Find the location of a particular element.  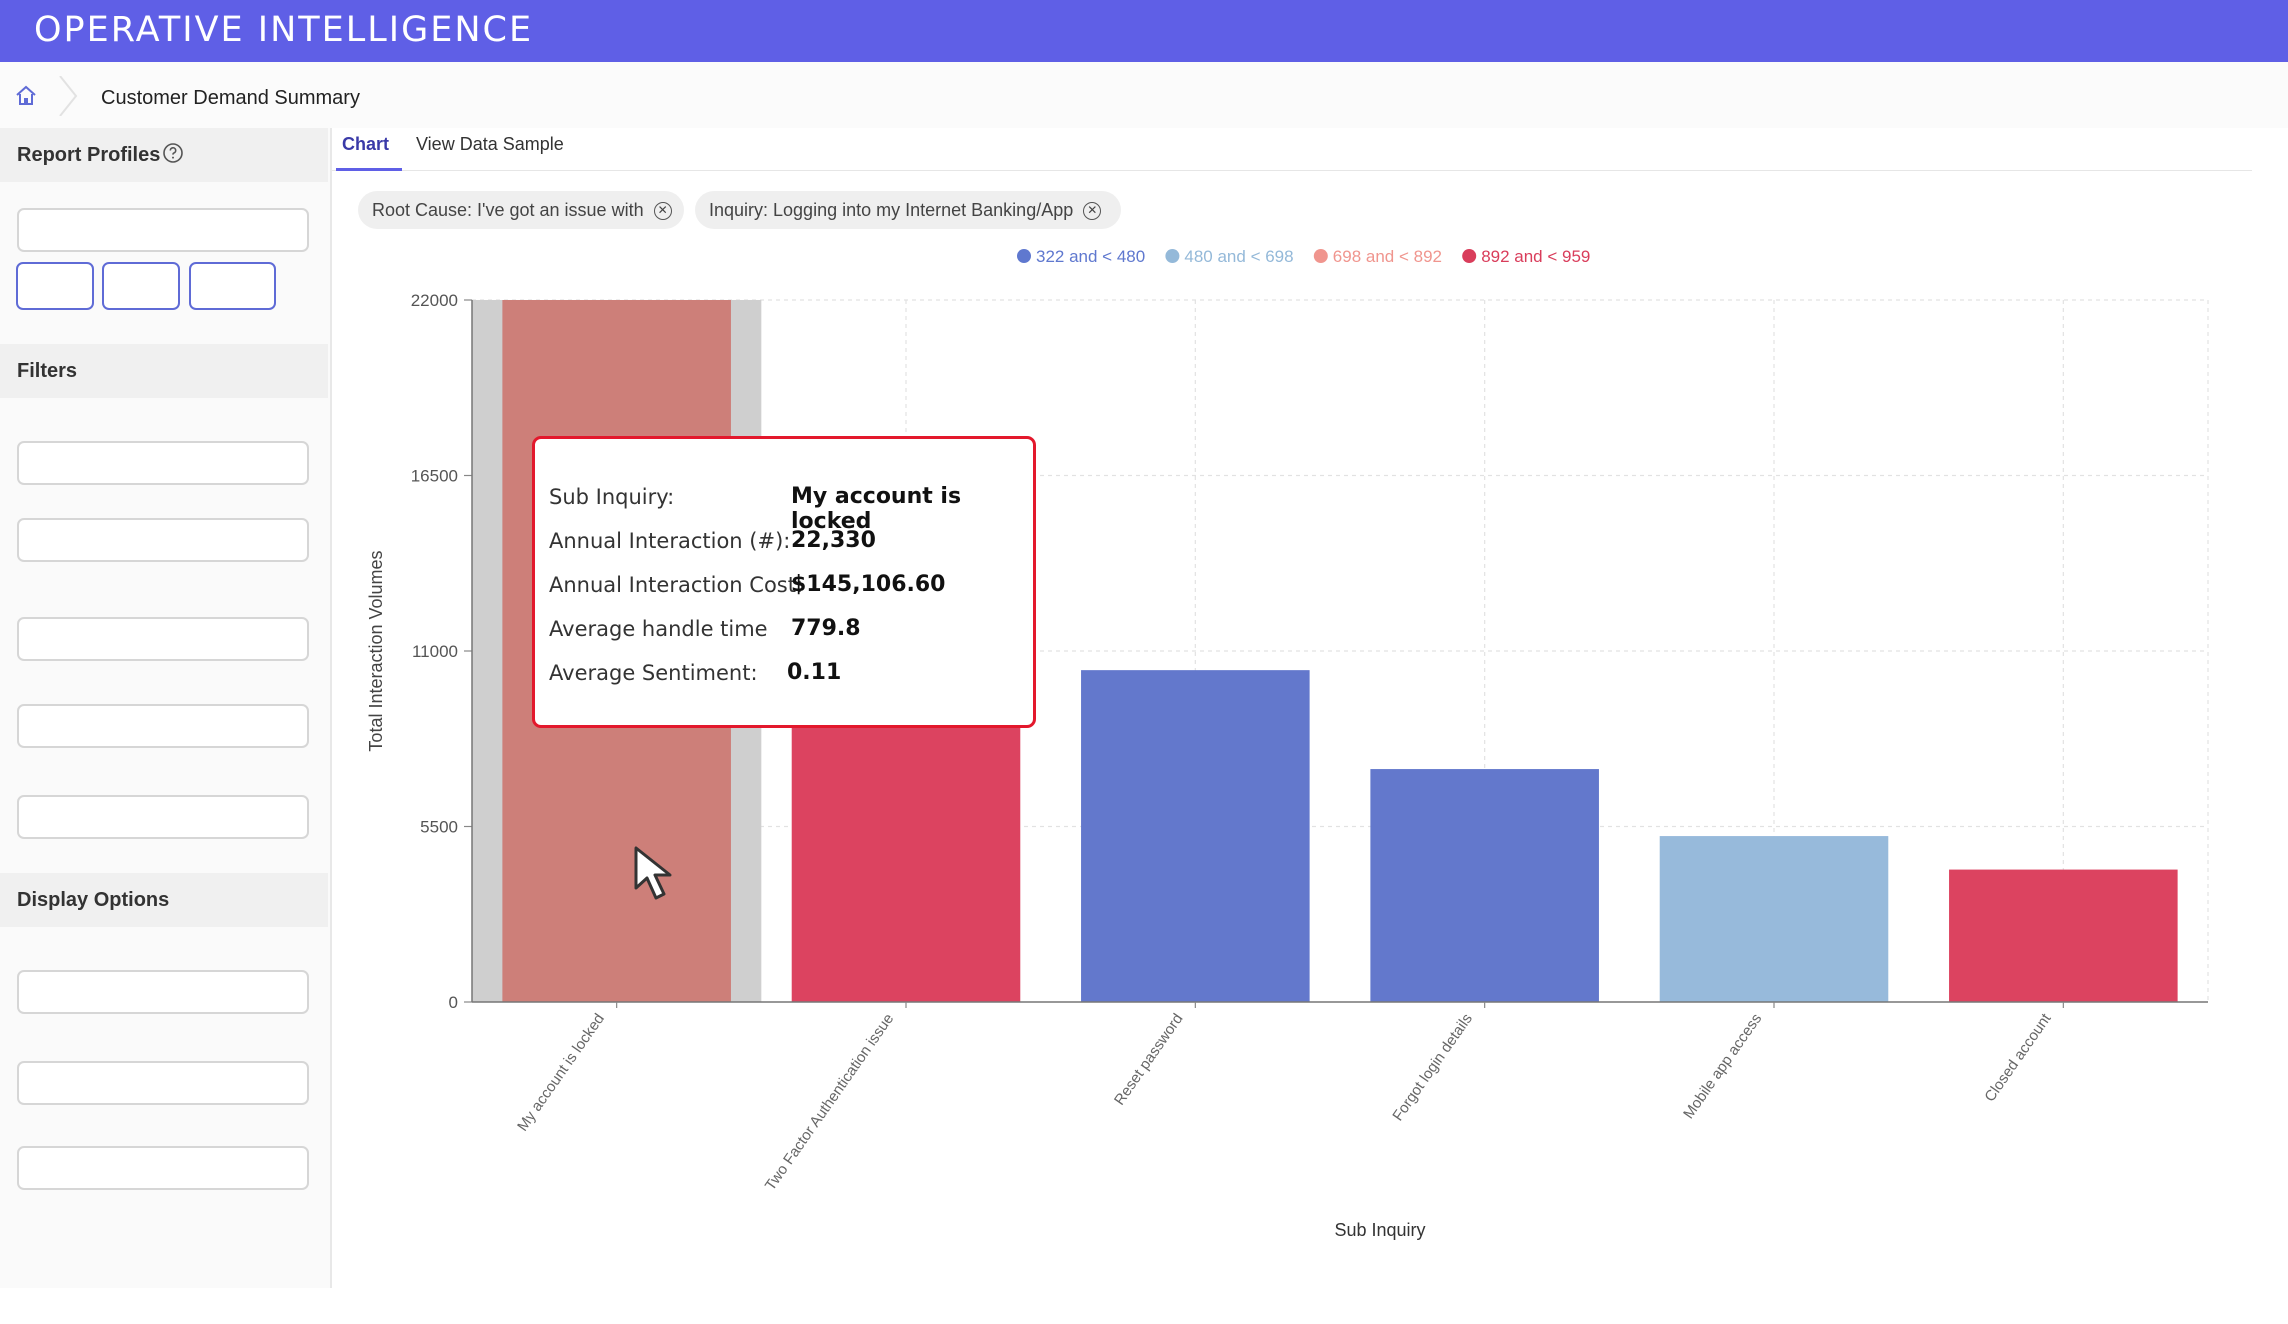

sidebar: Report Profiles Filters Display Options is located at coordinates (166, 708).